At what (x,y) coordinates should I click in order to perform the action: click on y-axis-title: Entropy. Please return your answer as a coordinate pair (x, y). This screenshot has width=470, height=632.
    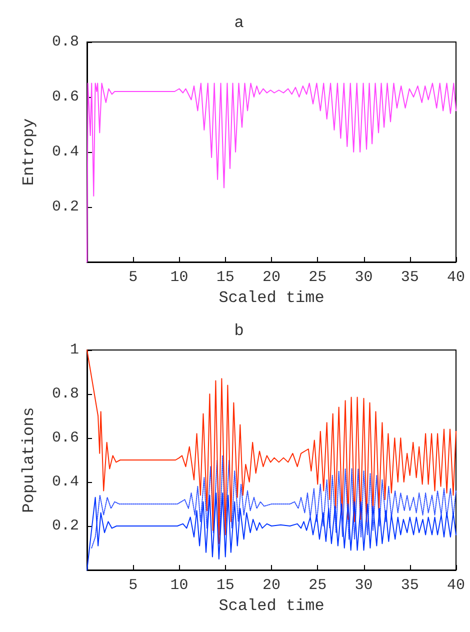
    Looking at the image, I should click on (29, 152).